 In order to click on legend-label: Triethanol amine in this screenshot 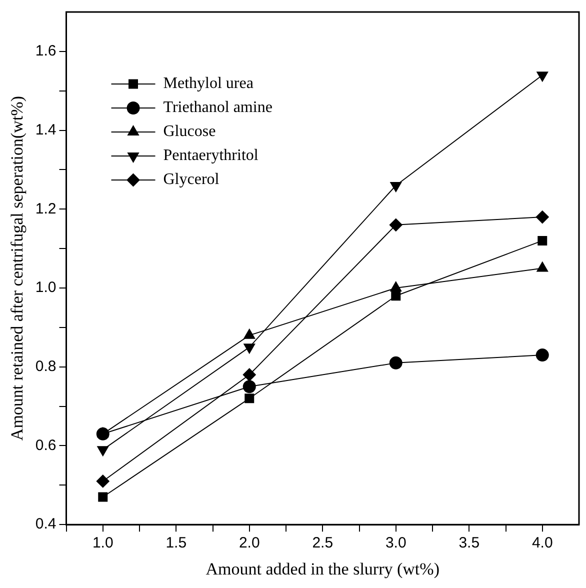, I will do `click(217, 107)`.